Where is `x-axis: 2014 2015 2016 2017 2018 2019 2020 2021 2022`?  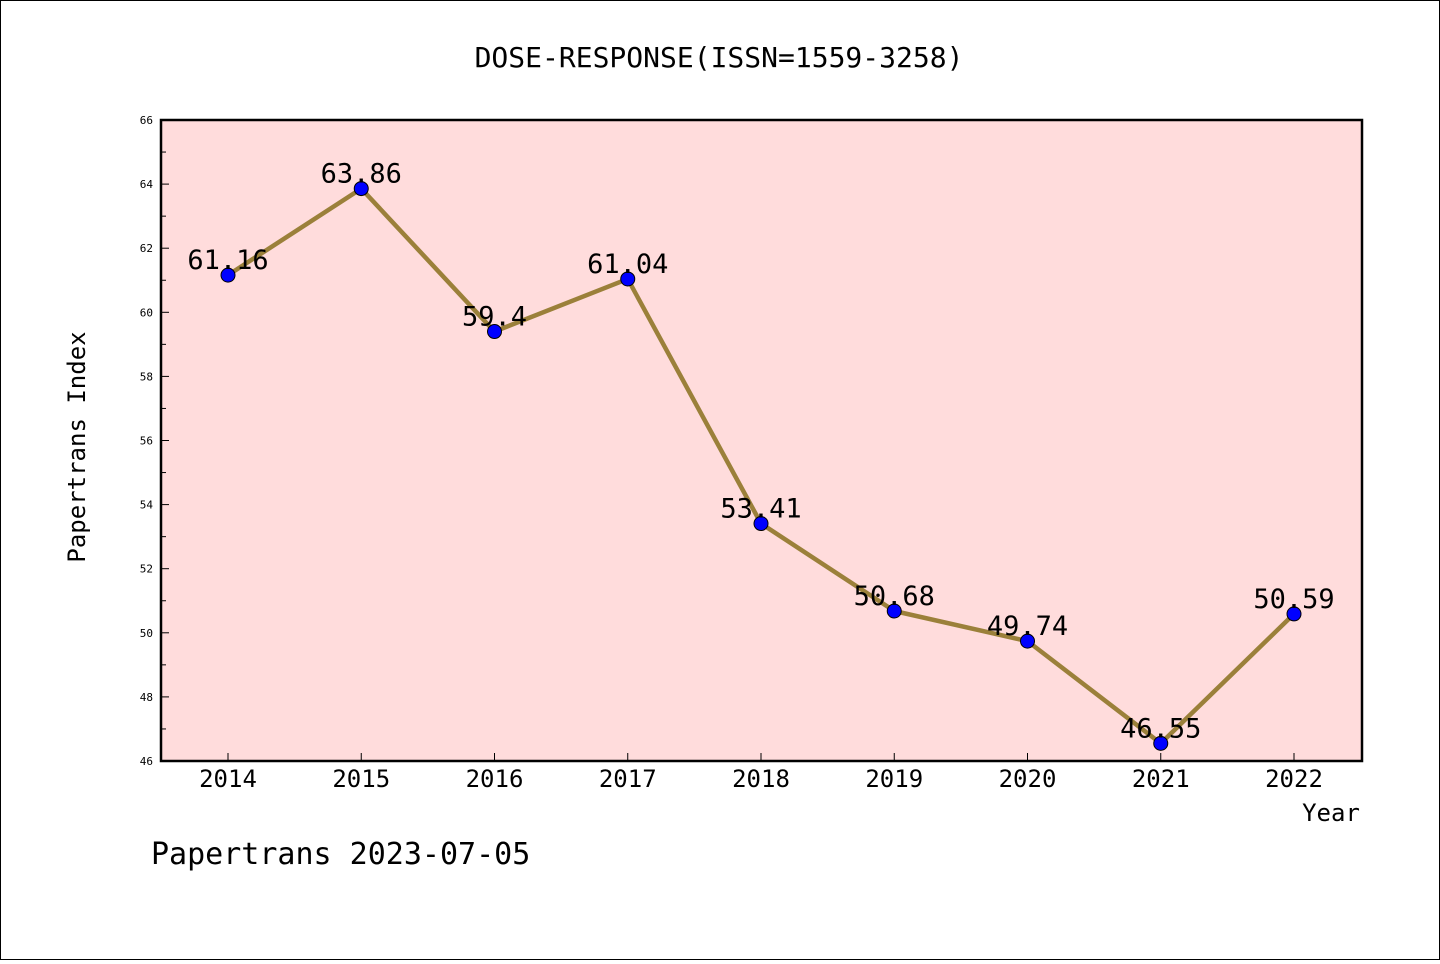 x-axis: 2014 2015 2016 2017 2018 2019 2020 2021 2022 is located at coordinates (761, 773).